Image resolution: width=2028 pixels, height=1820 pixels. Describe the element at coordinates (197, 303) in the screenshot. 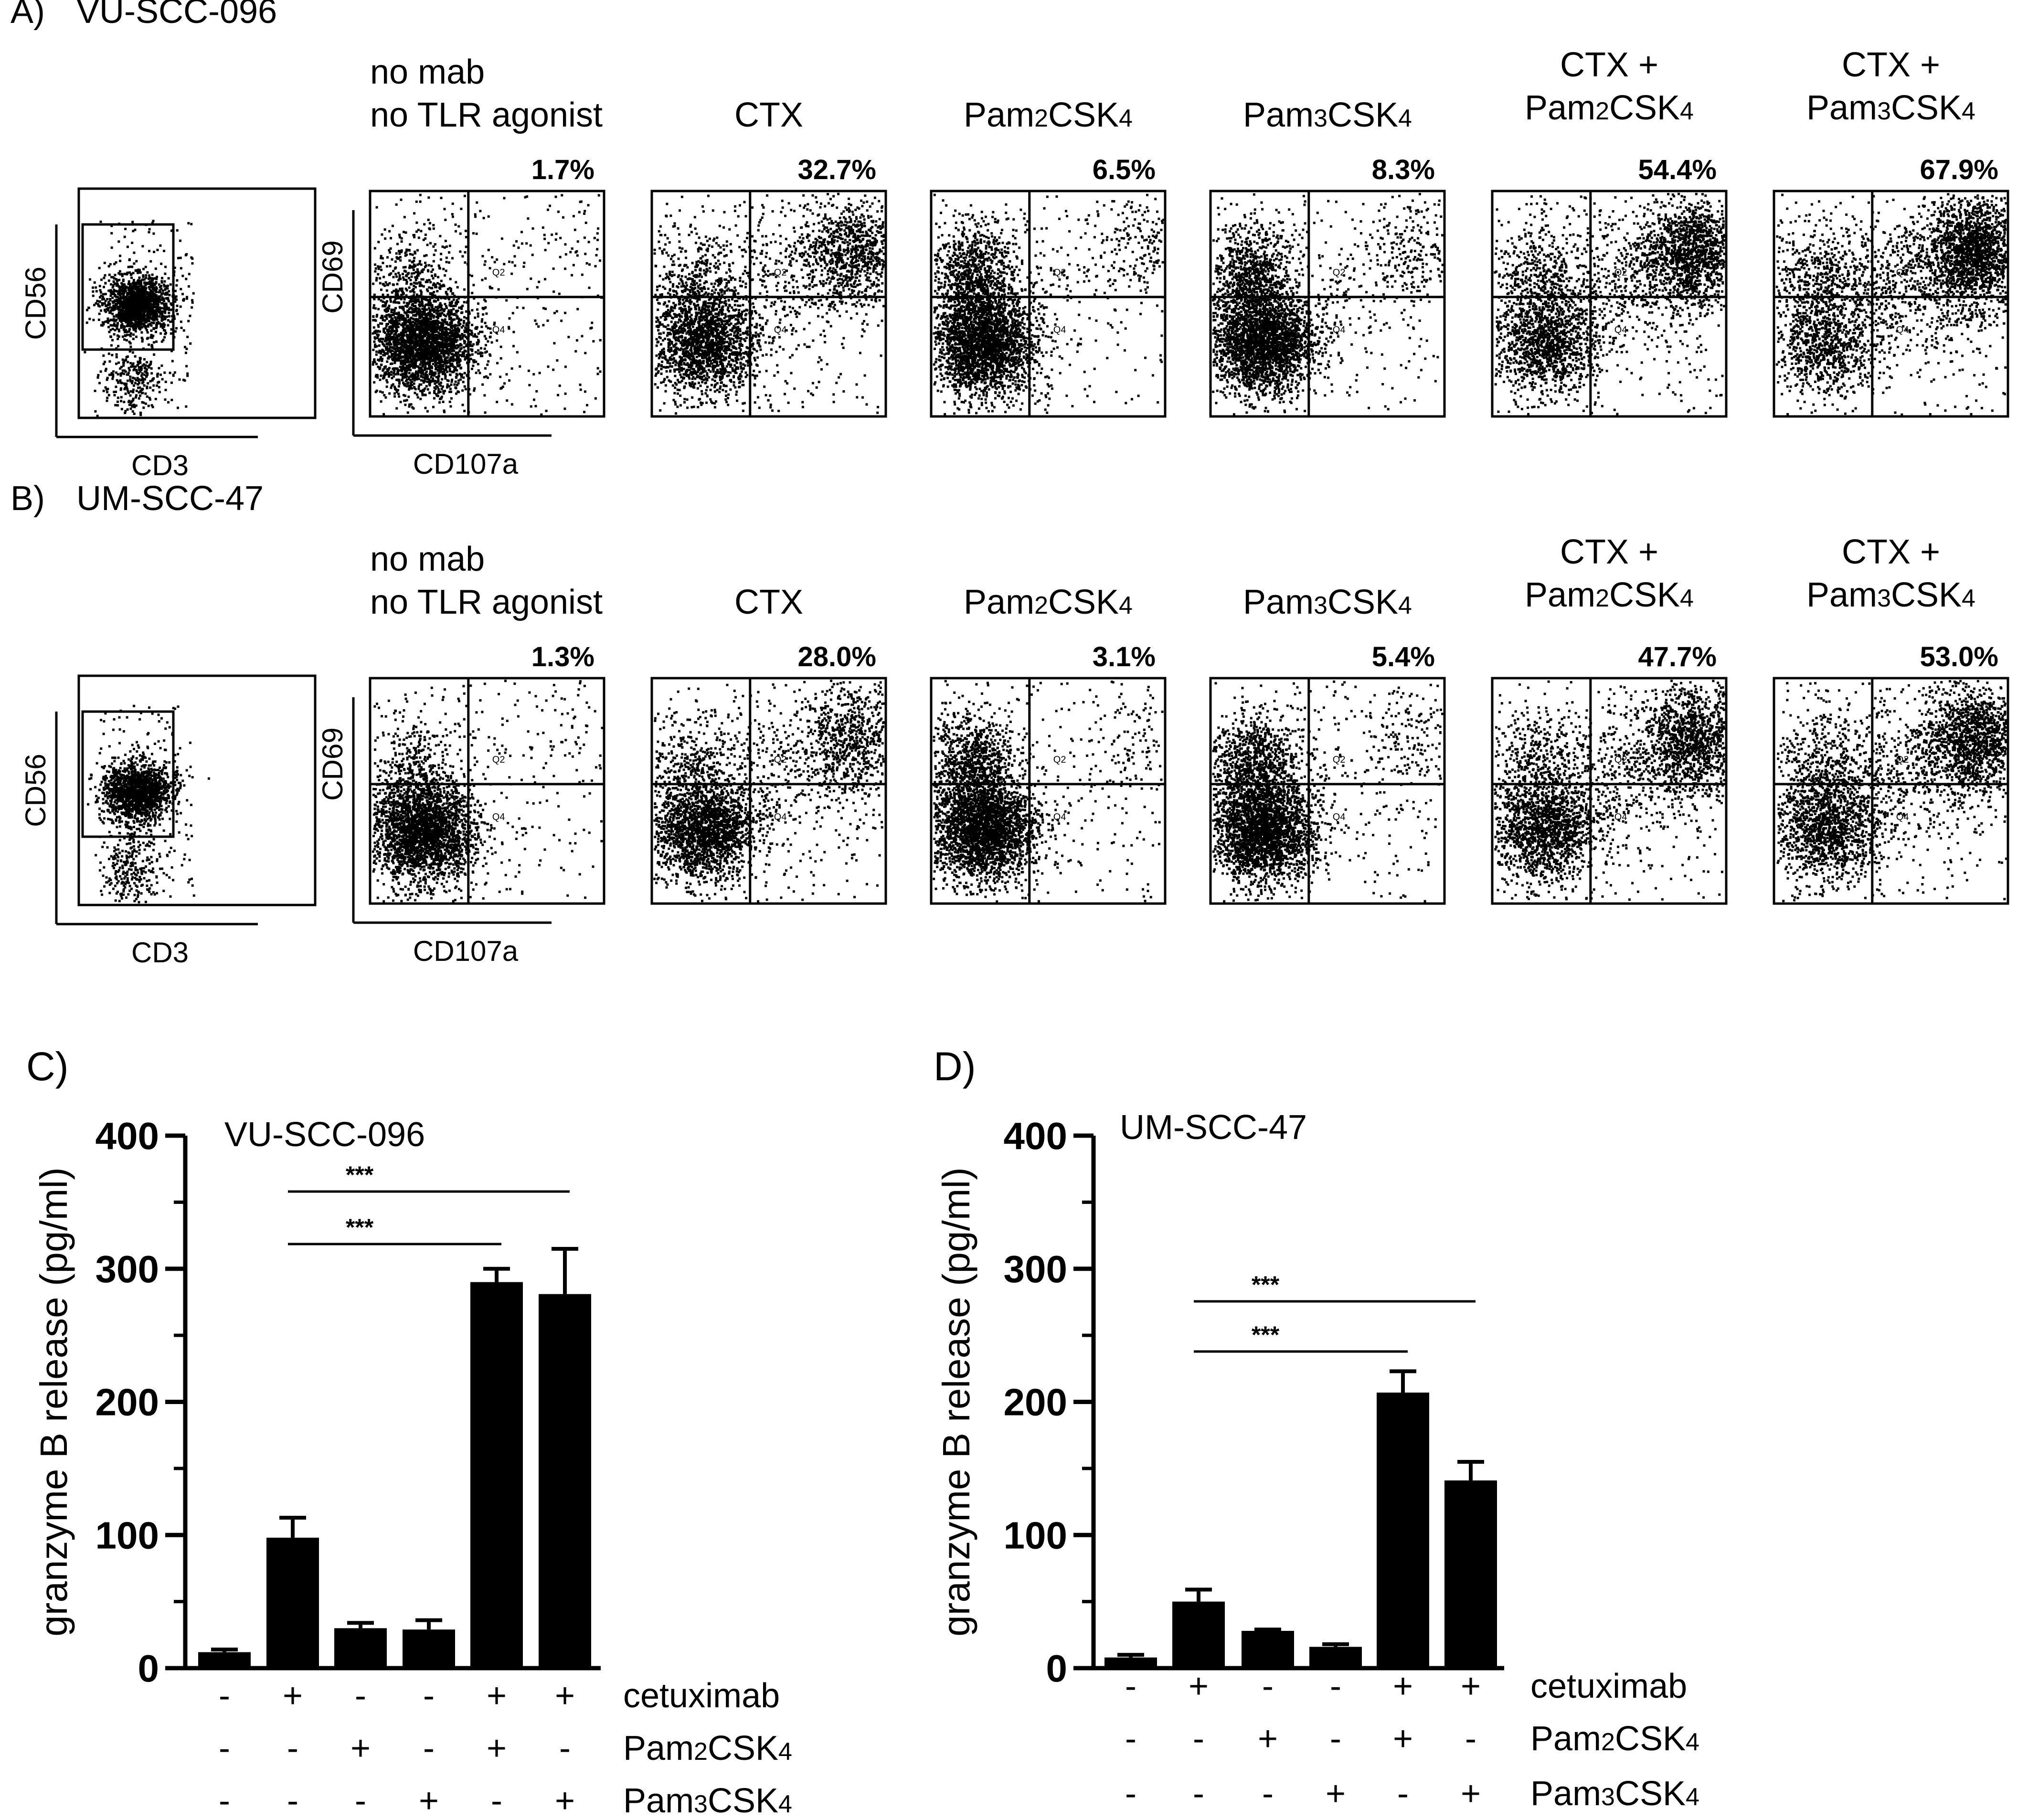

I see `gate-frame` at that location.